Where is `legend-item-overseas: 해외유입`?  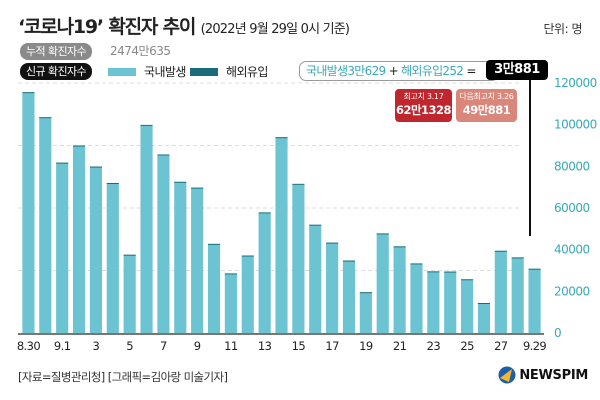
legend-item-overseas: 해외유입 is located at coordinates (229, 71).